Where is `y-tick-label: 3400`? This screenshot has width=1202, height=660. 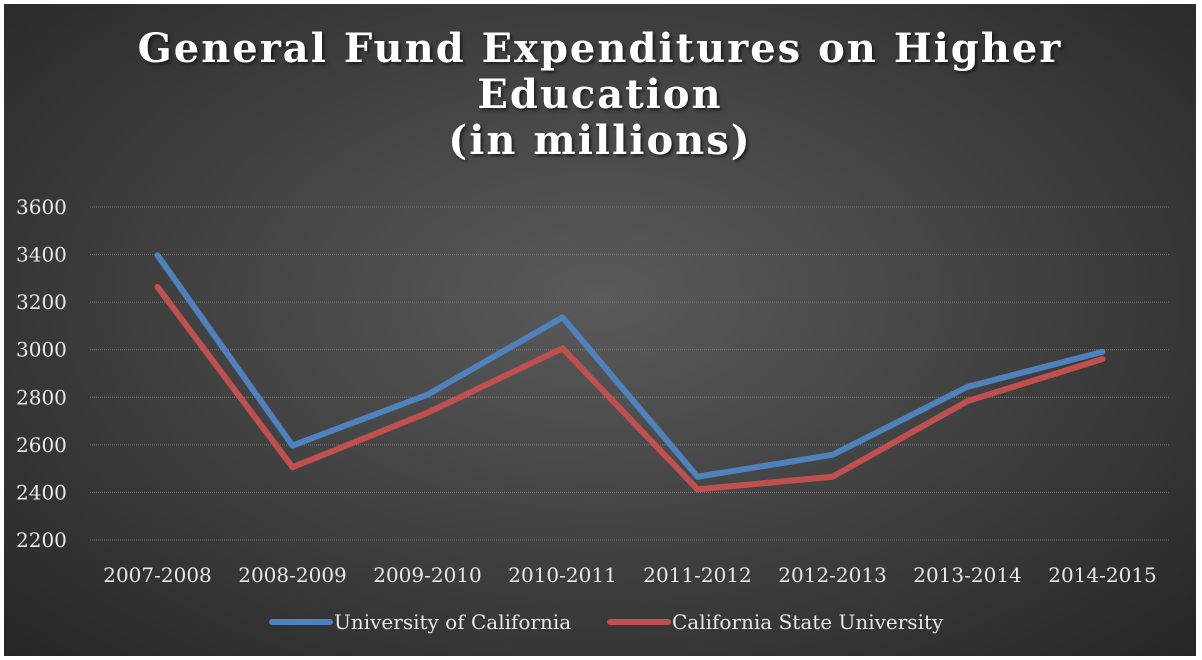
y-tick-label: 3400 is located at coordinates (41, 255).